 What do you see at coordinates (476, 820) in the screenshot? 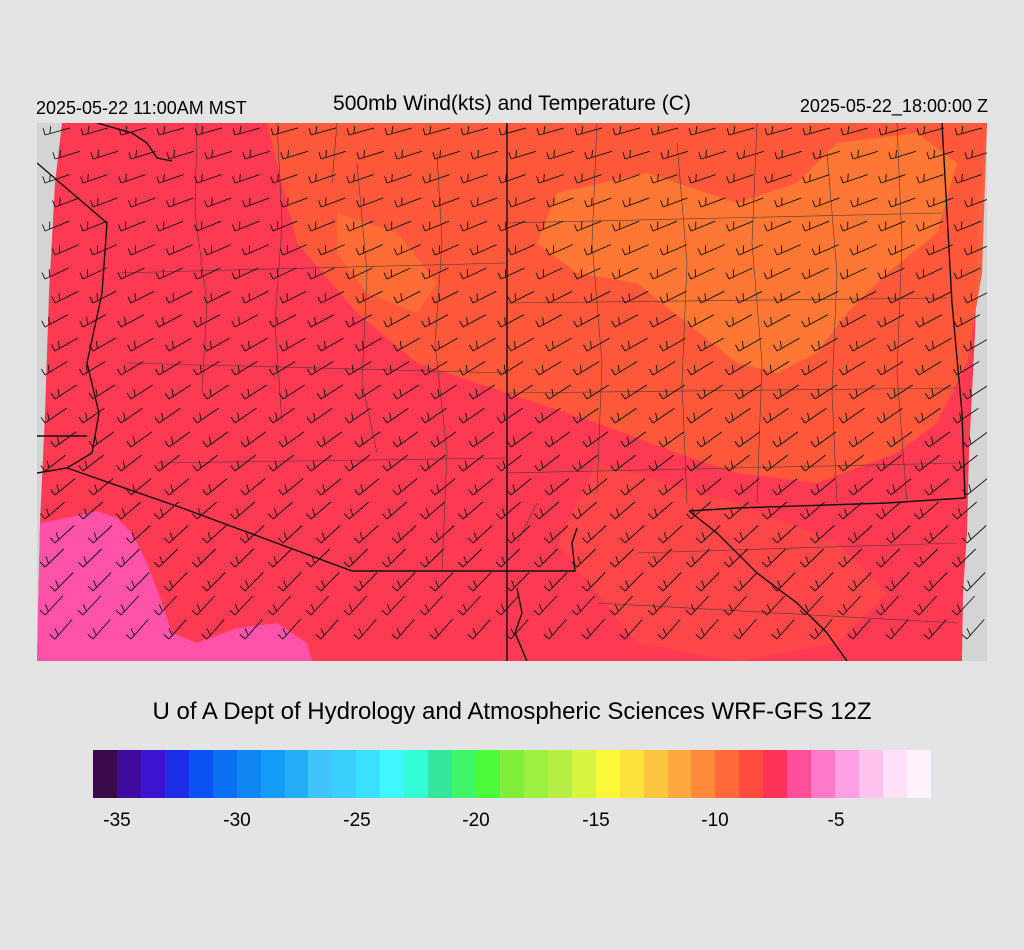
I see `color-scale-tick: -20` at bounding box center [476, 820].